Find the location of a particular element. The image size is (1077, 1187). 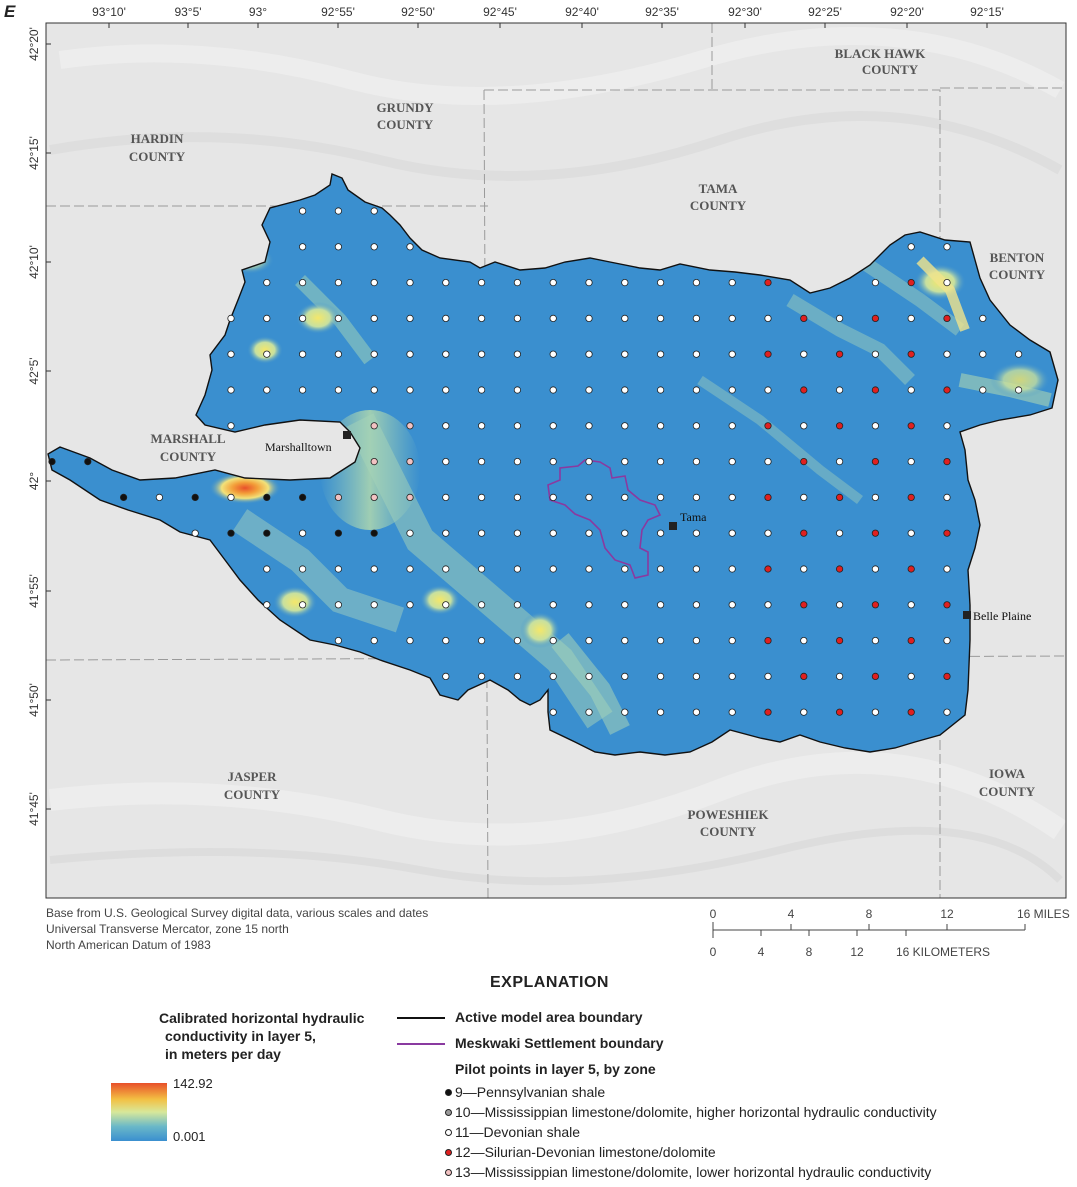

panel-letter: E is located at coordinates (10, 11).